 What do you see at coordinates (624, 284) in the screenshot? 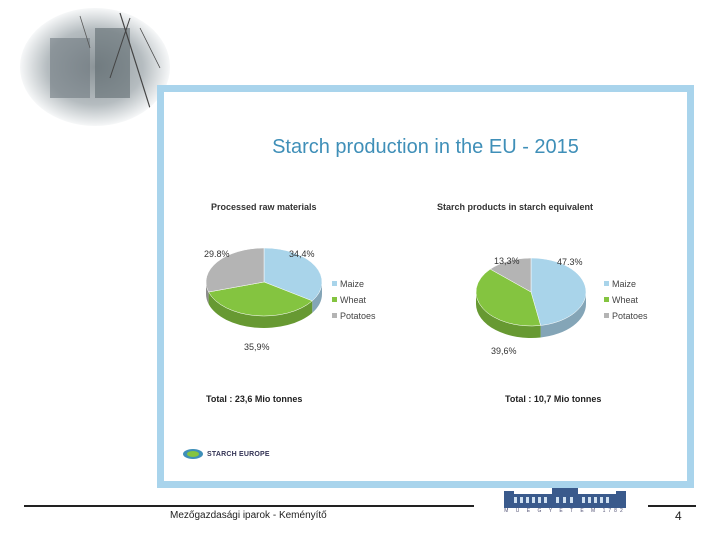
I see `pie-2-legend-label-maize: Maize` at bounding box center [624, 284].